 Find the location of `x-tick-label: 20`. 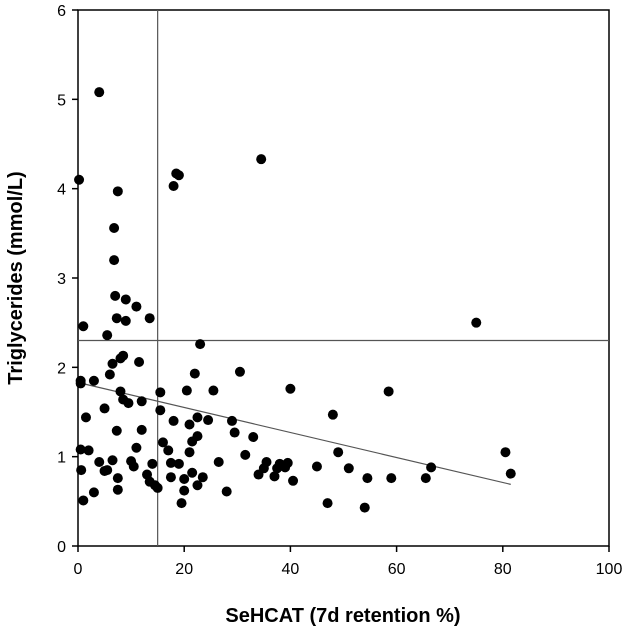

x-tick-label: 20 is located at coordinates (184, 569).